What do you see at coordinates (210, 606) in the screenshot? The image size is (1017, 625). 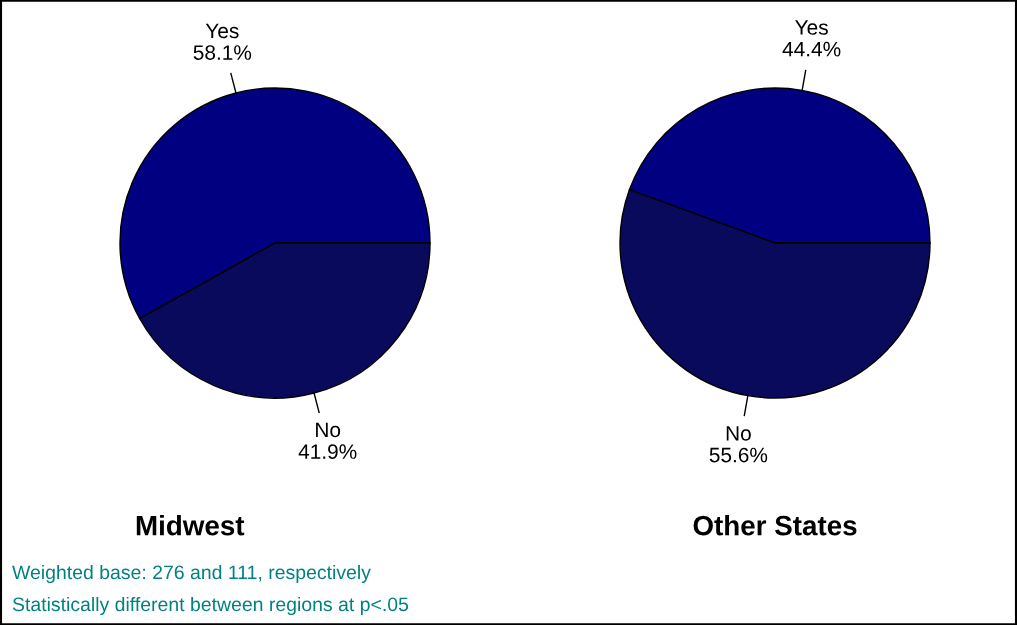 I see `text: Statistically different between regions at p<.05` at bounding box center [210, 606].